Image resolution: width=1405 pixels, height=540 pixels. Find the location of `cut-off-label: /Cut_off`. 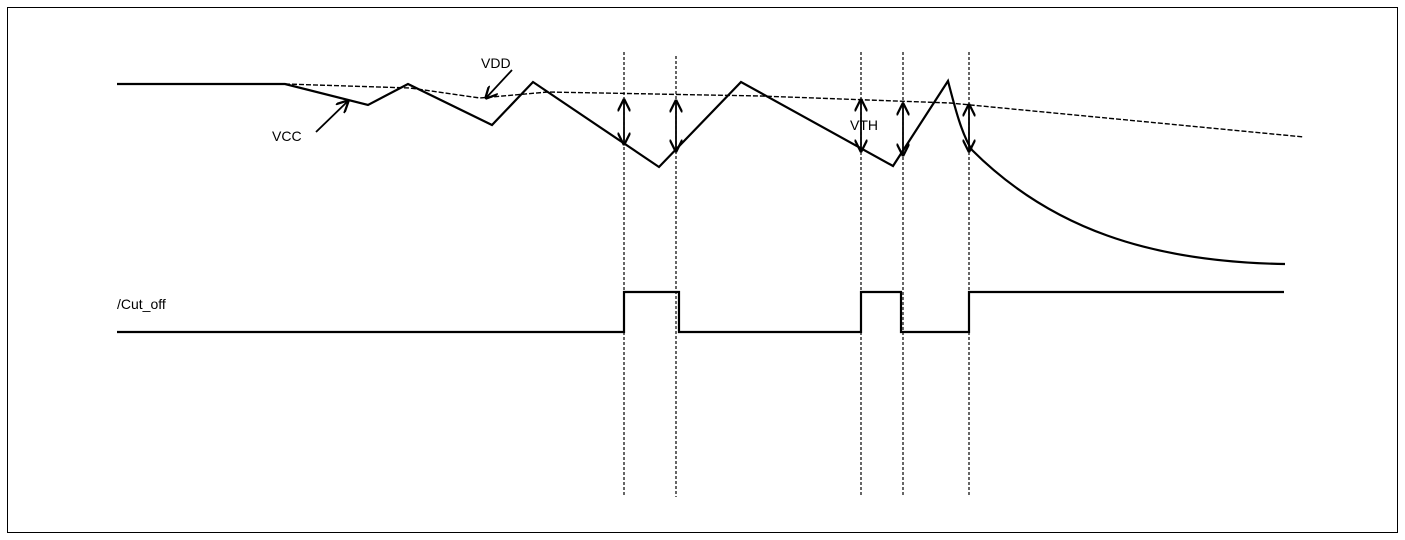

cut-off-label: /Cut_off is located at coordinates (141, 304).